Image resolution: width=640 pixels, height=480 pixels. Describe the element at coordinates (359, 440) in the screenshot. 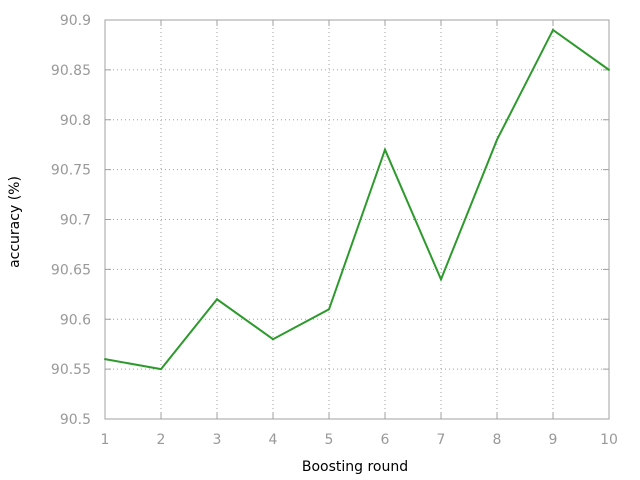

I see `x-tick-labels: 1 2 3 4 5 6 7 8 9 10` at that location.